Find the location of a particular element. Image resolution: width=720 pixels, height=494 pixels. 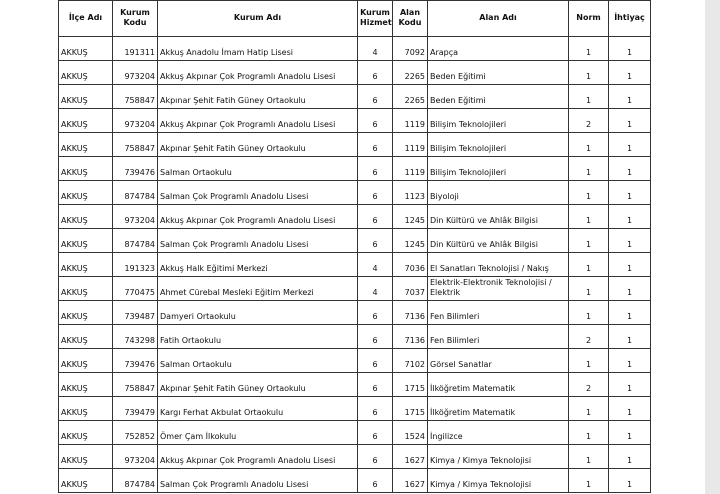

table-cell: 7102 is located at coordinates (410, 360).